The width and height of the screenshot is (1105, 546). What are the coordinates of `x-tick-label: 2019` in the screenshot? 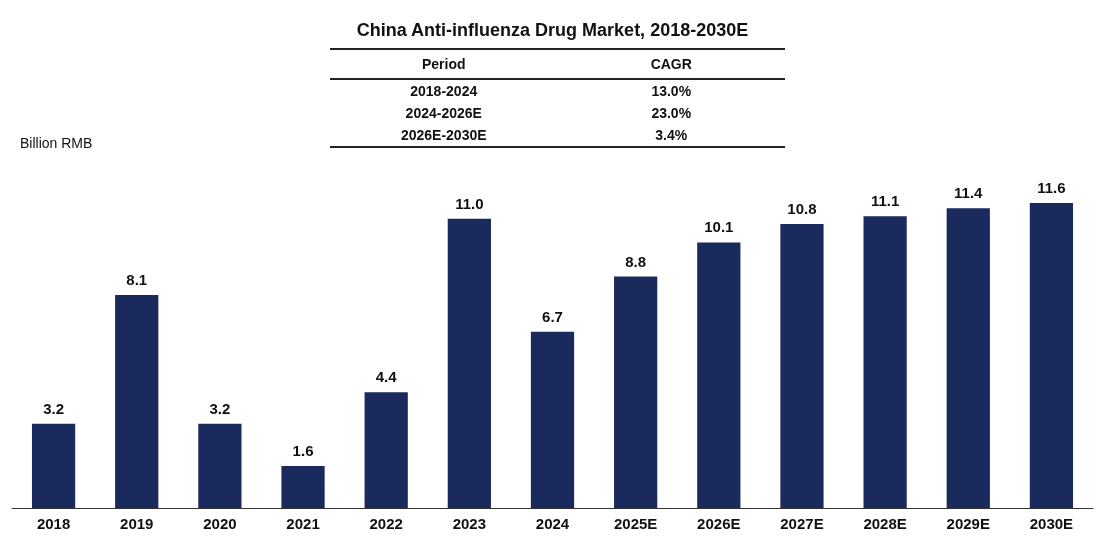 It's located at (137, 523).